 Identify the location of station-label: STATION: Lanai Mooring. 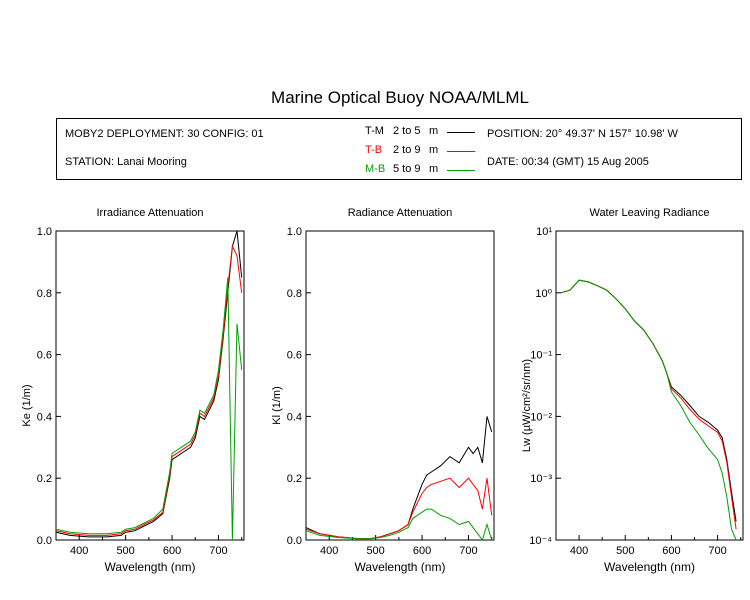
(126, 162).